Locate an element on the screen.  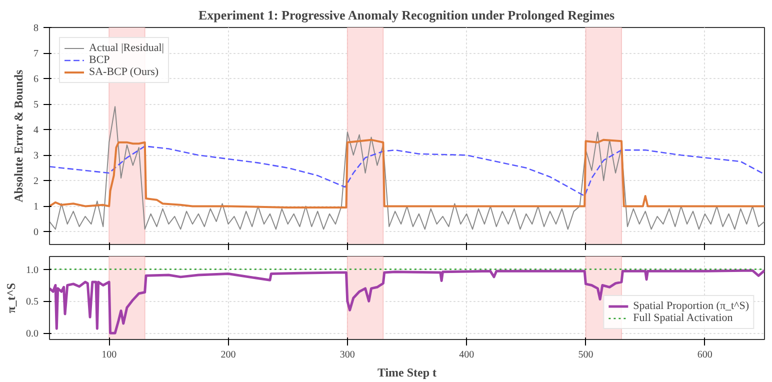
y-tick-label: 1.0 is located at coordinates (32, 270).